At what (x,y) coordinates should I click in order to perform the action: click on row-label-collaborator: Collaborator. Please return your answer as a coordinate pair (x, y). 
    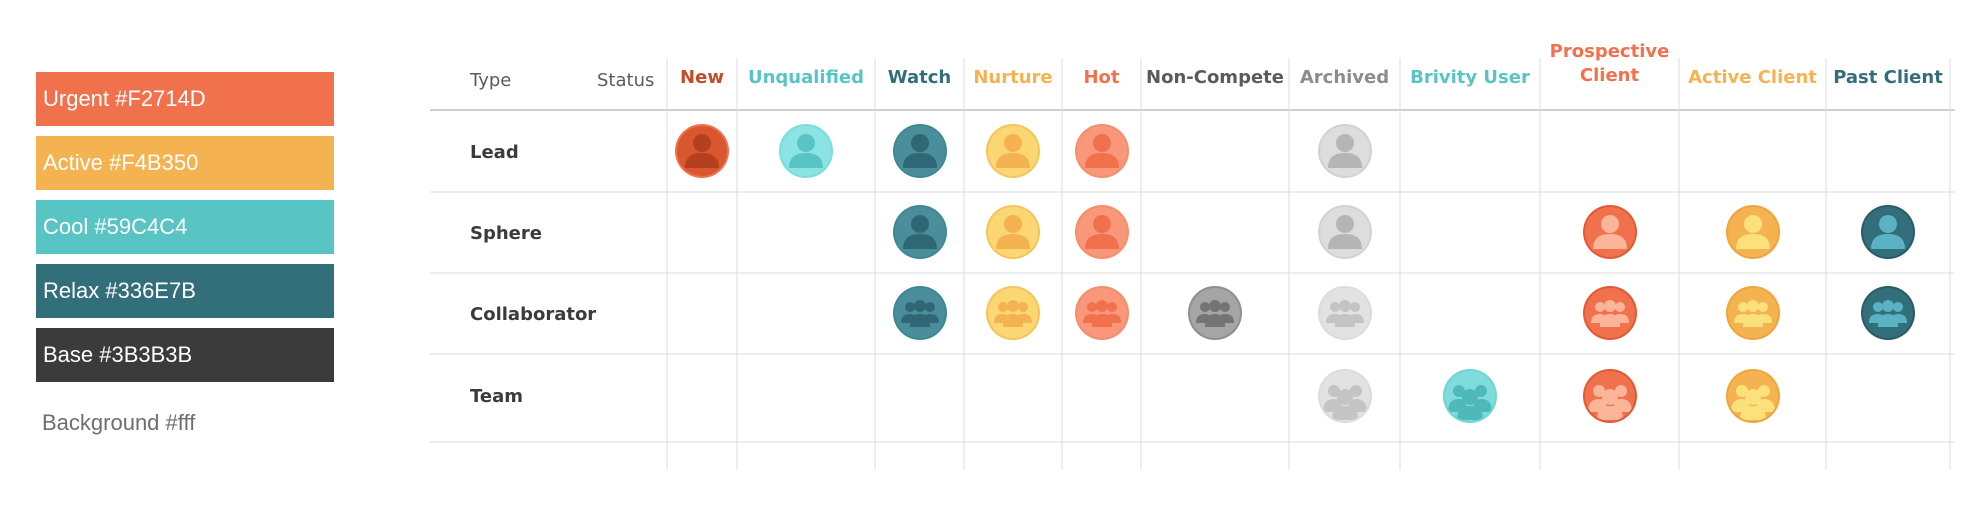
    Looking at the image, I should click on (533, 314).